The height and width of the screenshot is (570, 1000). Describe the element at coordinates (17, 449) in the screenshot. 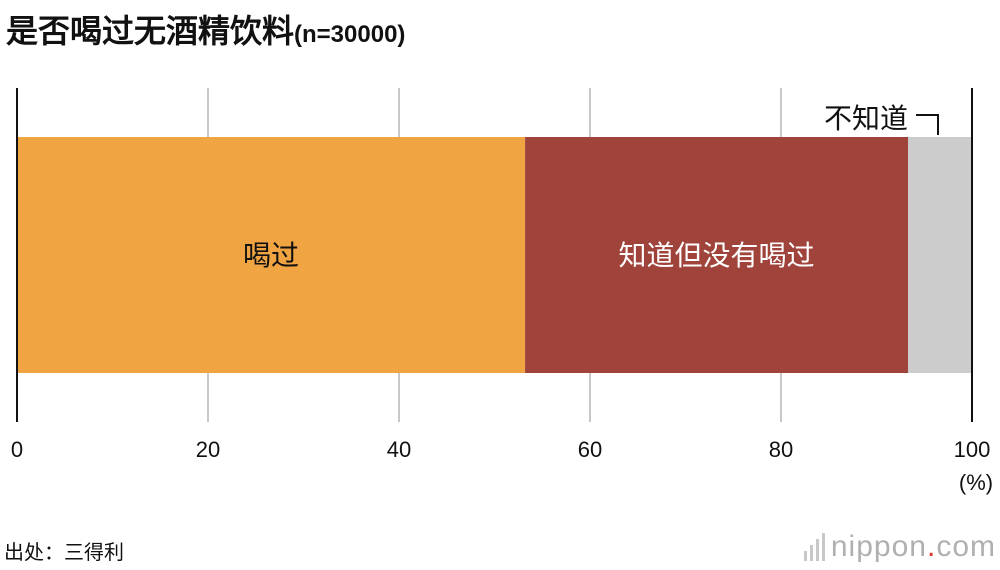

I see `tick-label-0: 0` at that location.